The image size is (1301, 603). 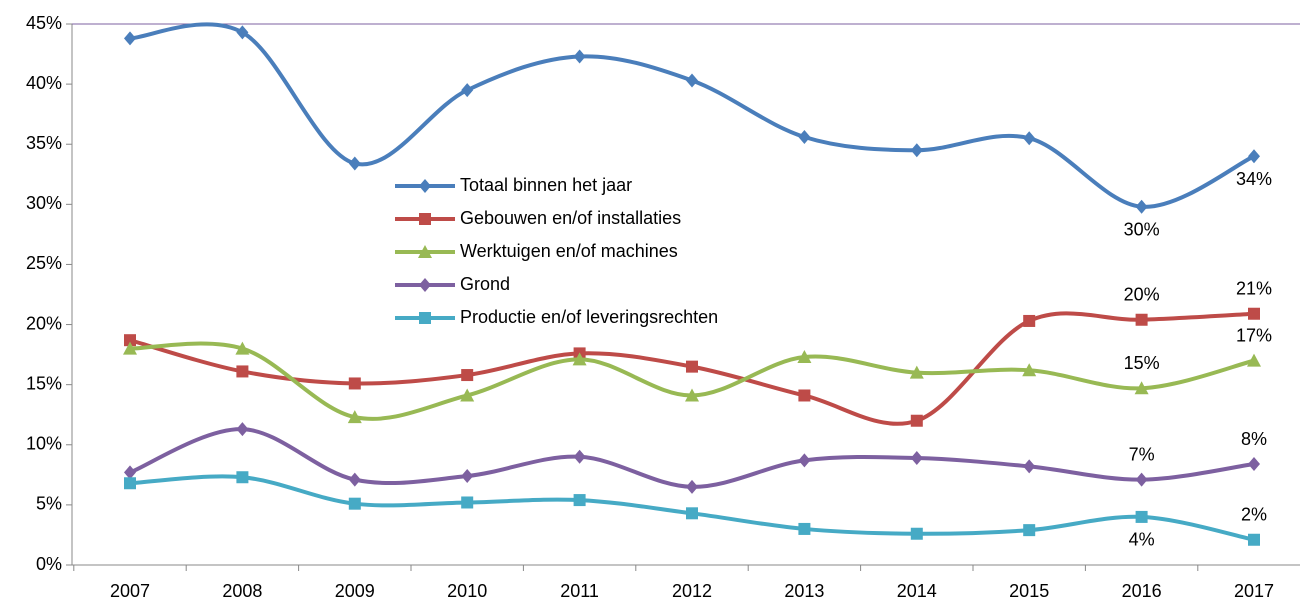 I want to click on data-label: 20%, so click(x=1142, y=294).